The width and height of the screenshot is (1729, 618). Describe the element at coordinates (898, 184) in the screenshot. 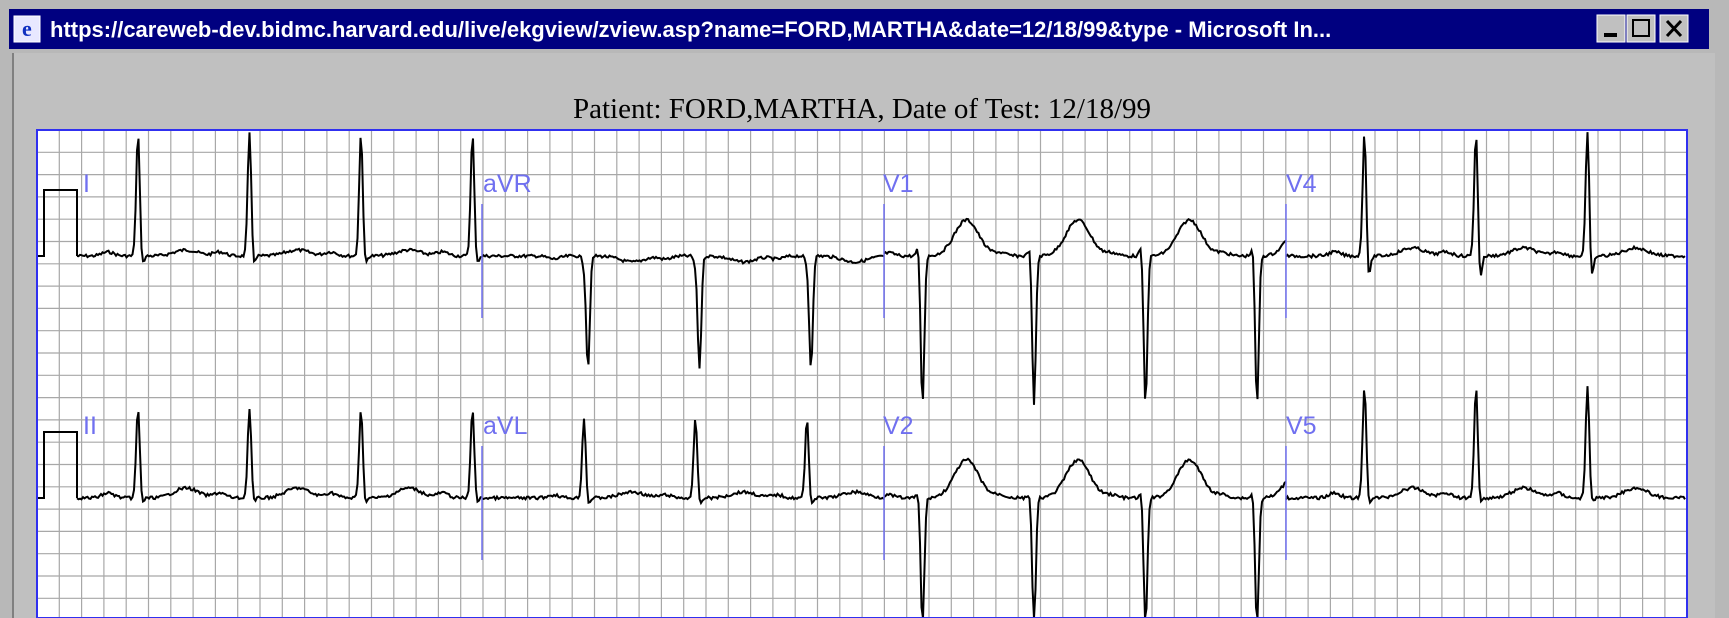

I see `lead-label: V1` at that location.